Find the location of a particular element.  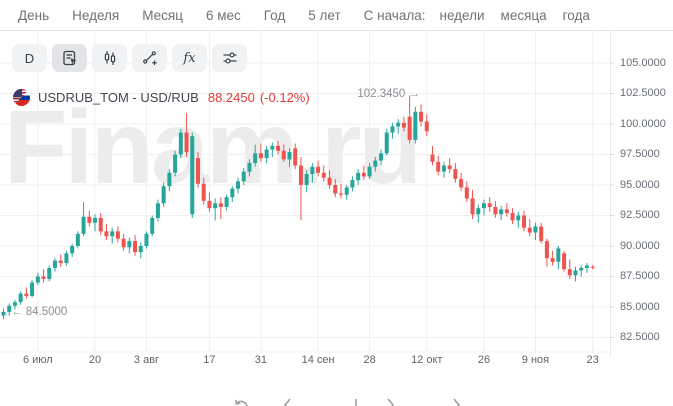

chevron-right-icon is located at coordinates (390, 401).